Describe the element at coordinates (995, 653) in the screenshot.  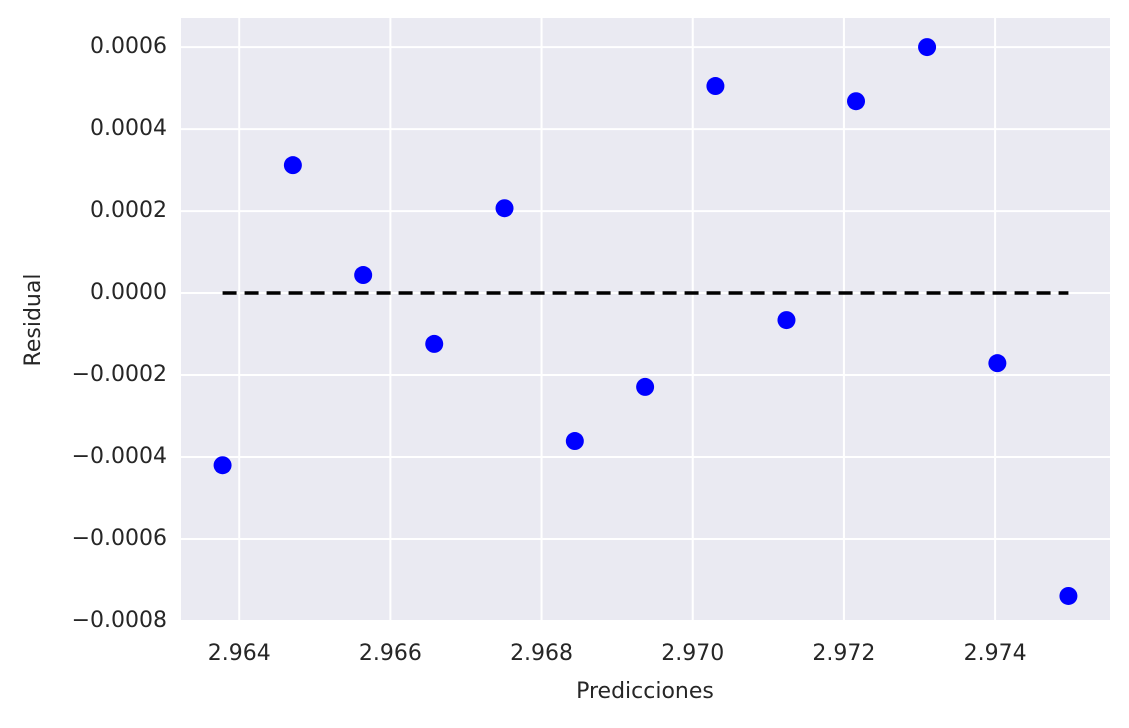
I see `x-tick-label: 2.974` at that location.